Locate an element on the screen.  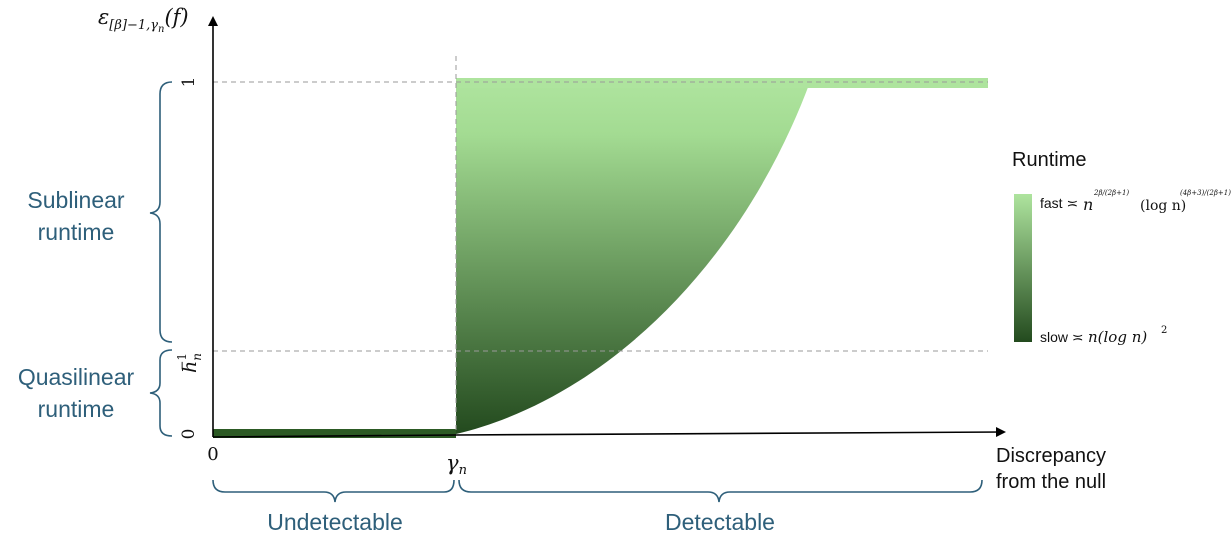
x-axis-left is located at coordinates (334, 436).